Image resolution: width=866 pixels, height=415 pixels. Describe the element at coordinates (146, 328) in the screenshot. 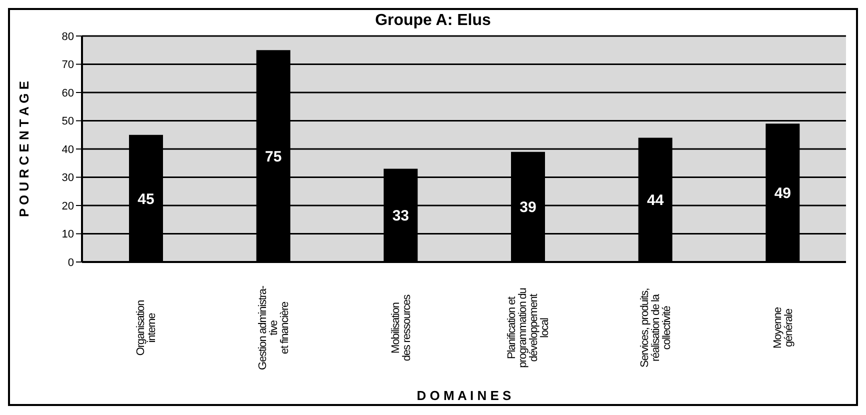

I see `x-tick-label: Organisation interne` at that location.